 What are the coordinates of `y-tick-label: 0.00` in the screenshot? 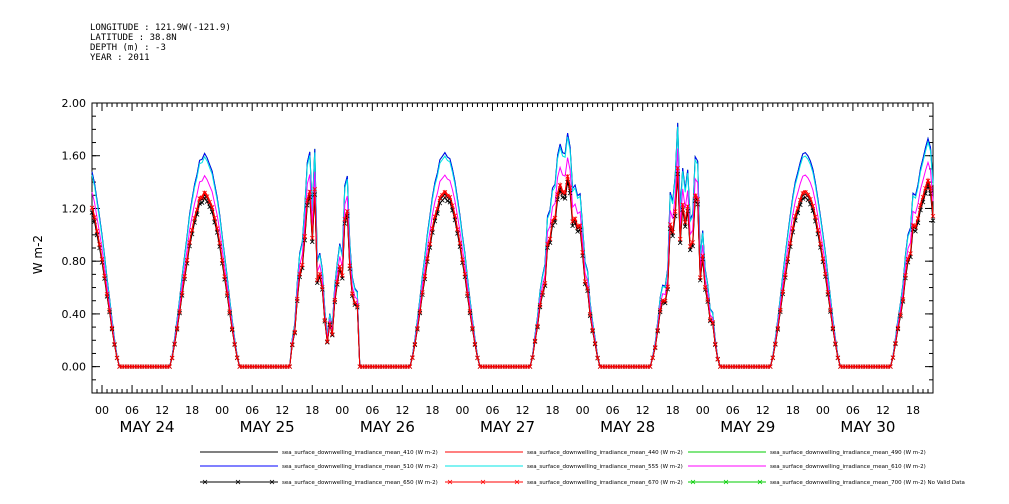 It's located at (74, 367).